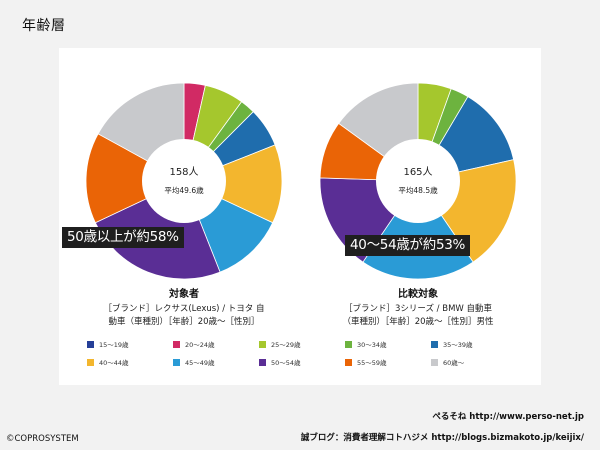 This screenshot has height=450, width=600. Describe the element at coordinates (388, 344) in the screenshot. I see `legend-item: 30〜34歳` at that location.